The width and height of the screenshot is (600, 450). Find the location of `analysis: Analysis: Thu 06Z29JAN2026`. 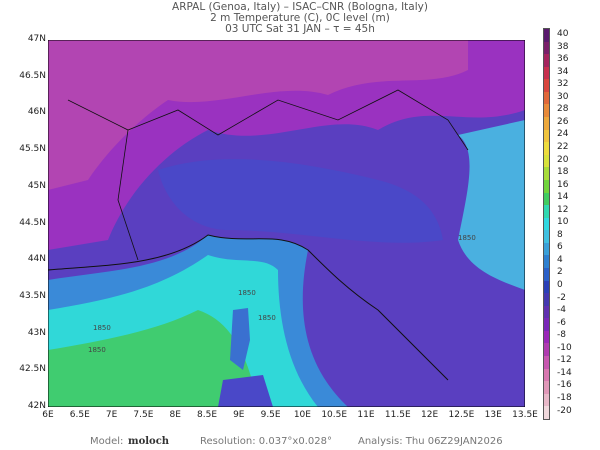

analysis: Analysis: Thu 06Z29JAN2026 is located at coordinates (430, 441).